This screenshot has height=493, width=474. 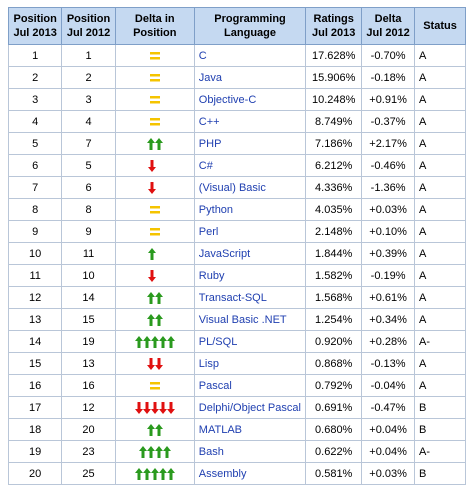 What do you see at coordinates (388, 231) in the screenshot?
I see `rating-delta: +0.10%` at bounding box center [388, 231].